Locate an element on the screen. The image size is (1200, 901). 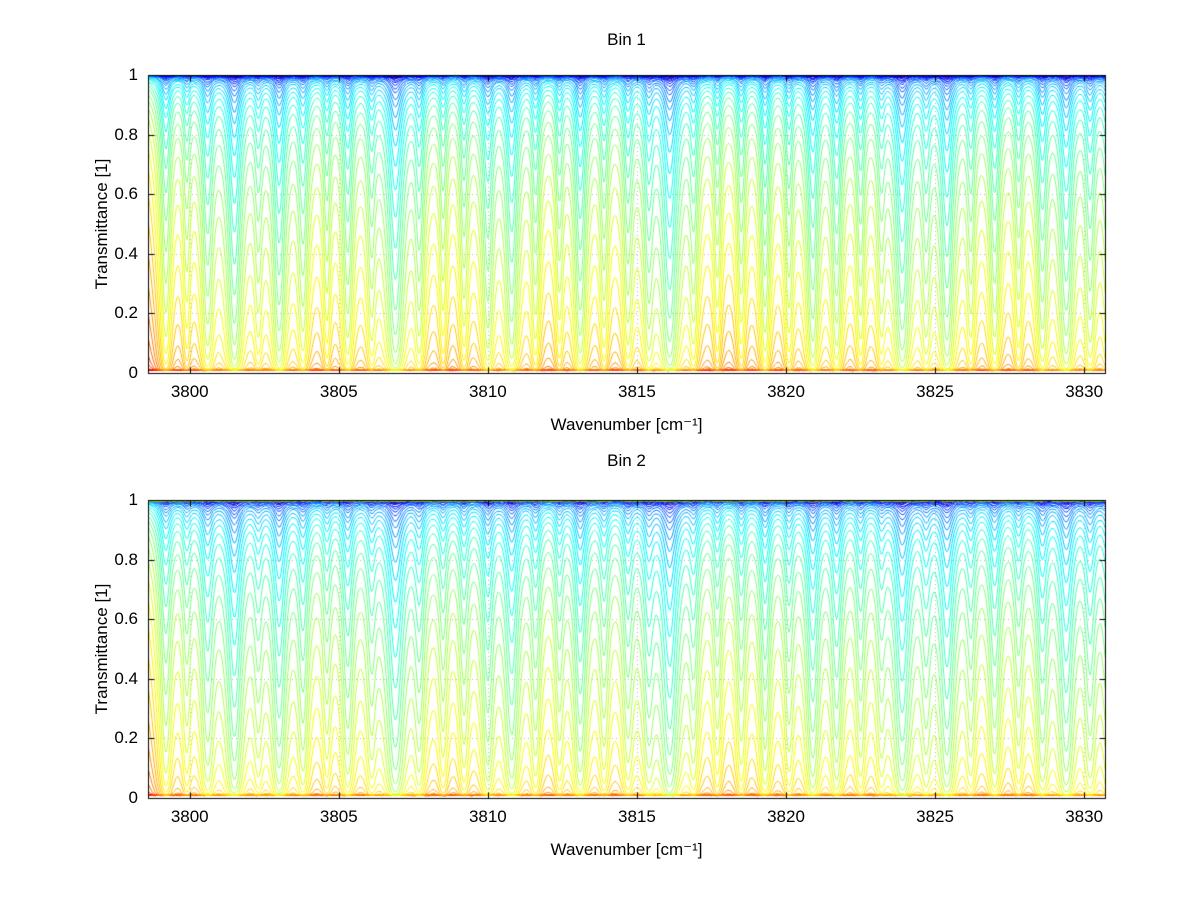
bin2-y-axis-label: Transmittance [1] is located at coordinates (101, 649).